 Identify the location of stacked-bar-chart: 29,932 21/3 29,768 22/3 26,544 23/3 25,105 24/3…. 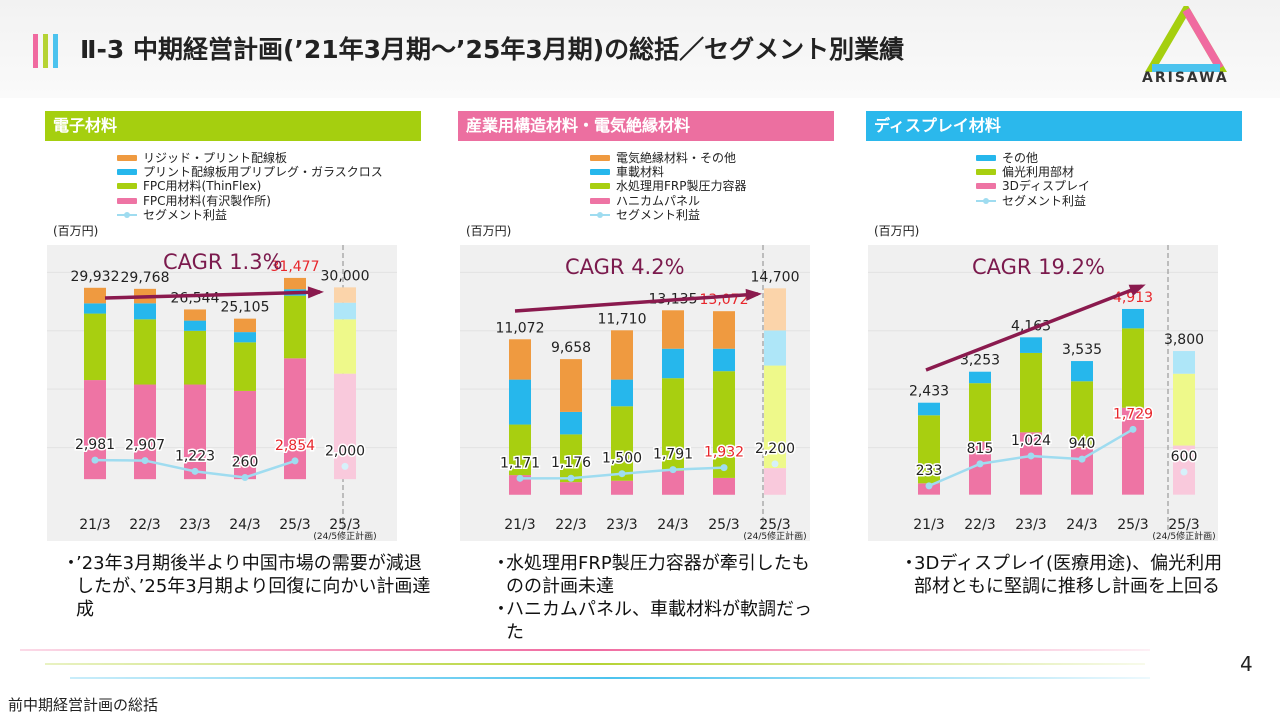
(222, 393).